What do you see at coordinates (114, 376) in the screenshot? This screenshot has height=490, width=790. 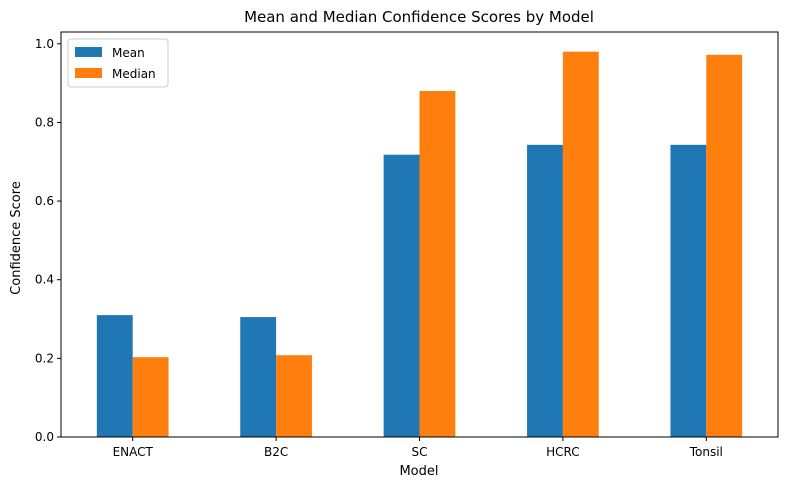 I see `bar-mean-enact` at bounding box center [114, 376].